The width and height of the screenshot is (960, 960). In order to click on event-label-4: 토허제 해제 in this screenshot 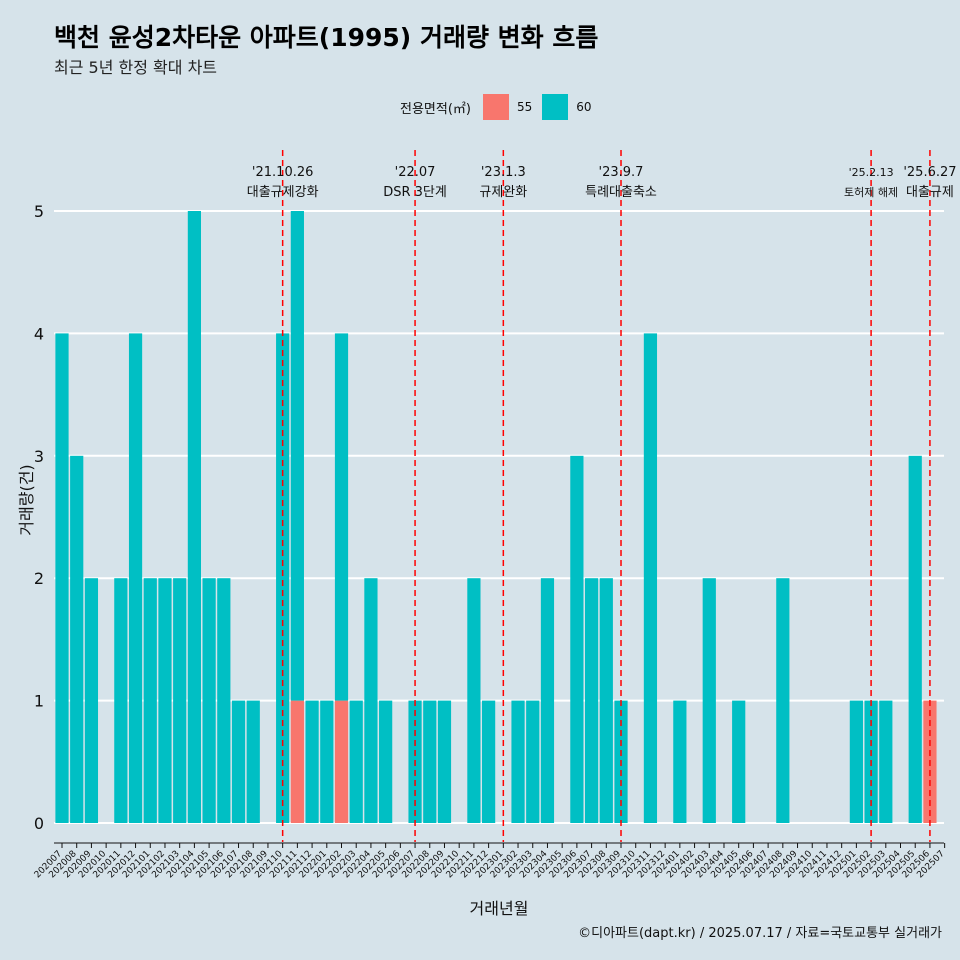, I will do `click(871, 192)`.